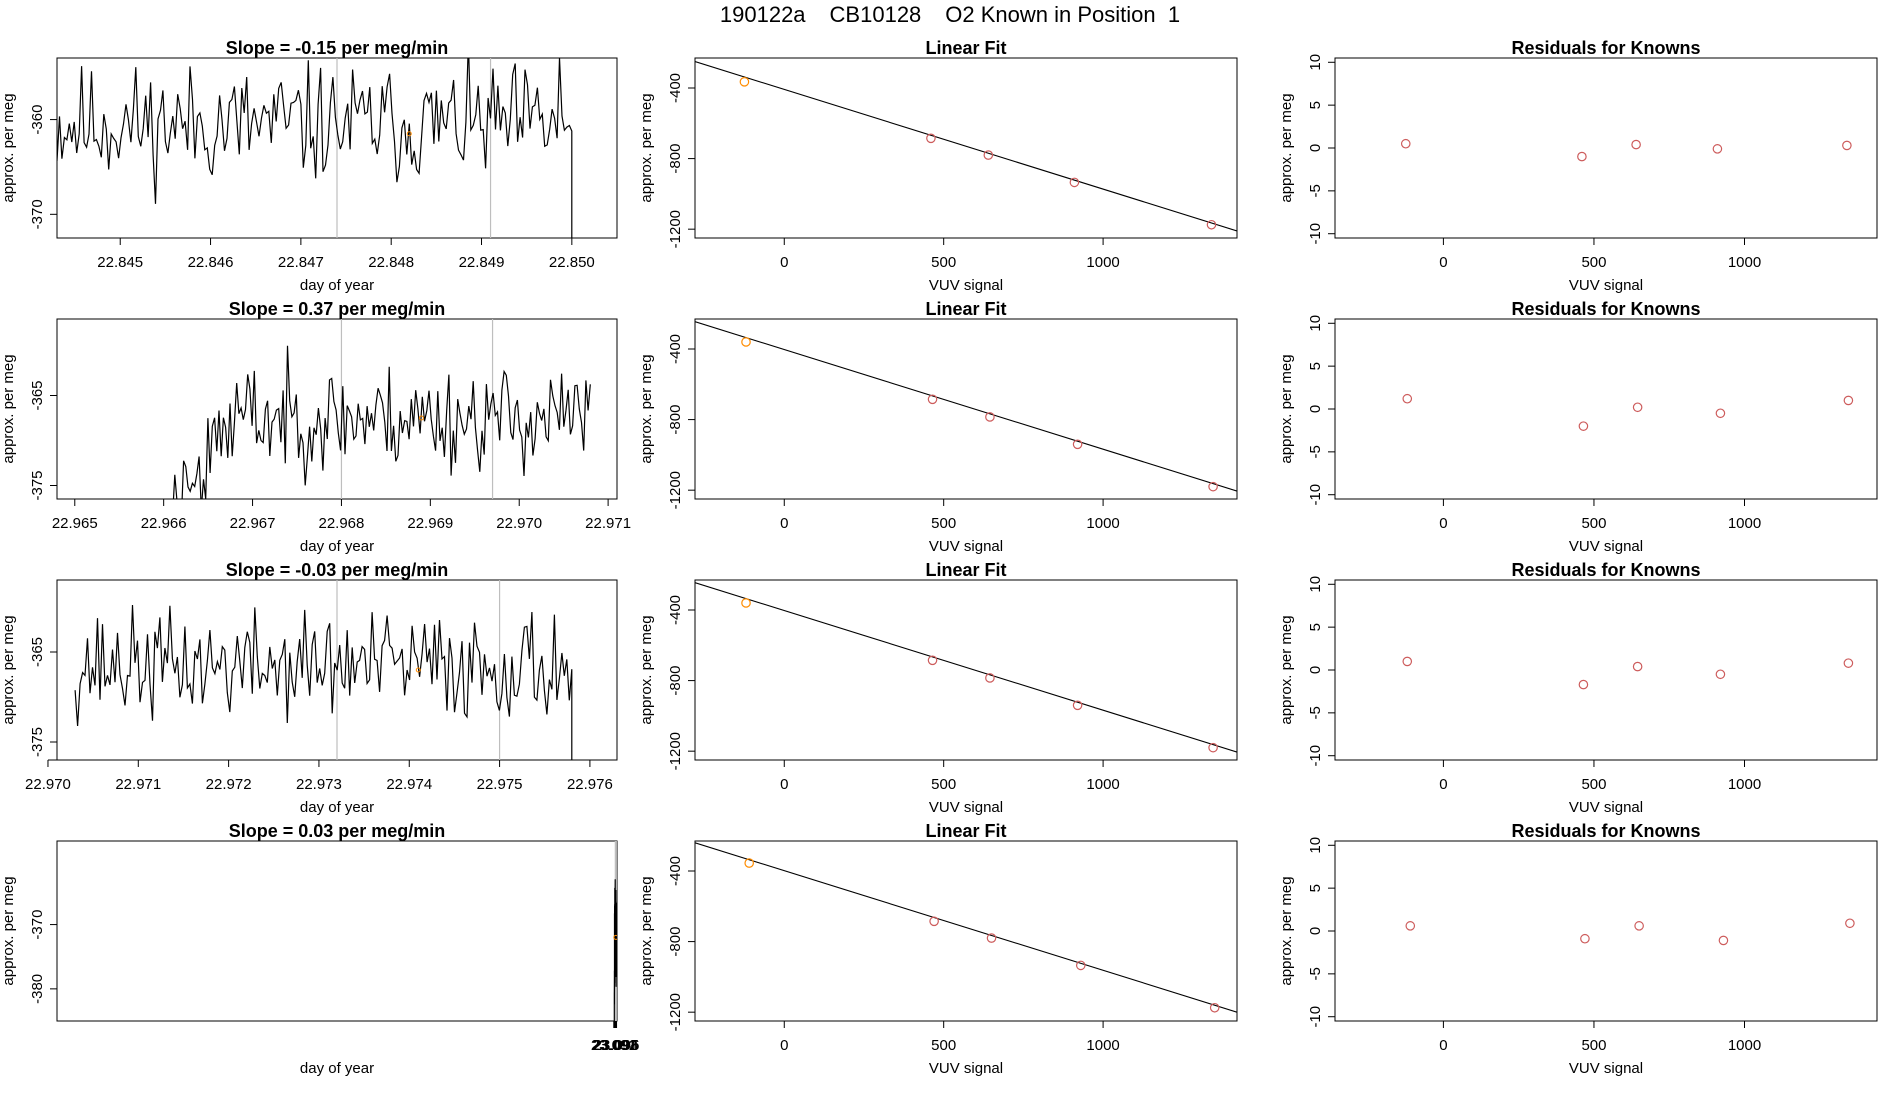  What do you see at coordinates (1315, 62) in the screenshot?
I see `chart-r1-resid-ytick-label: 10` at bounding box center [1315, 62].